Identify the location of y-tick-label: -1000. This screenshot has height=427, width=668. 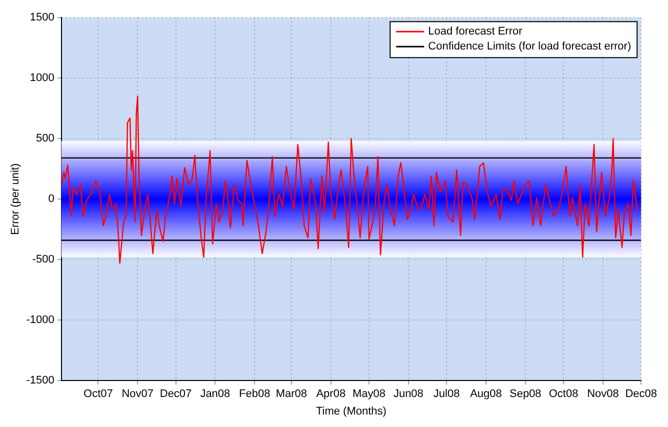
(40, 320).